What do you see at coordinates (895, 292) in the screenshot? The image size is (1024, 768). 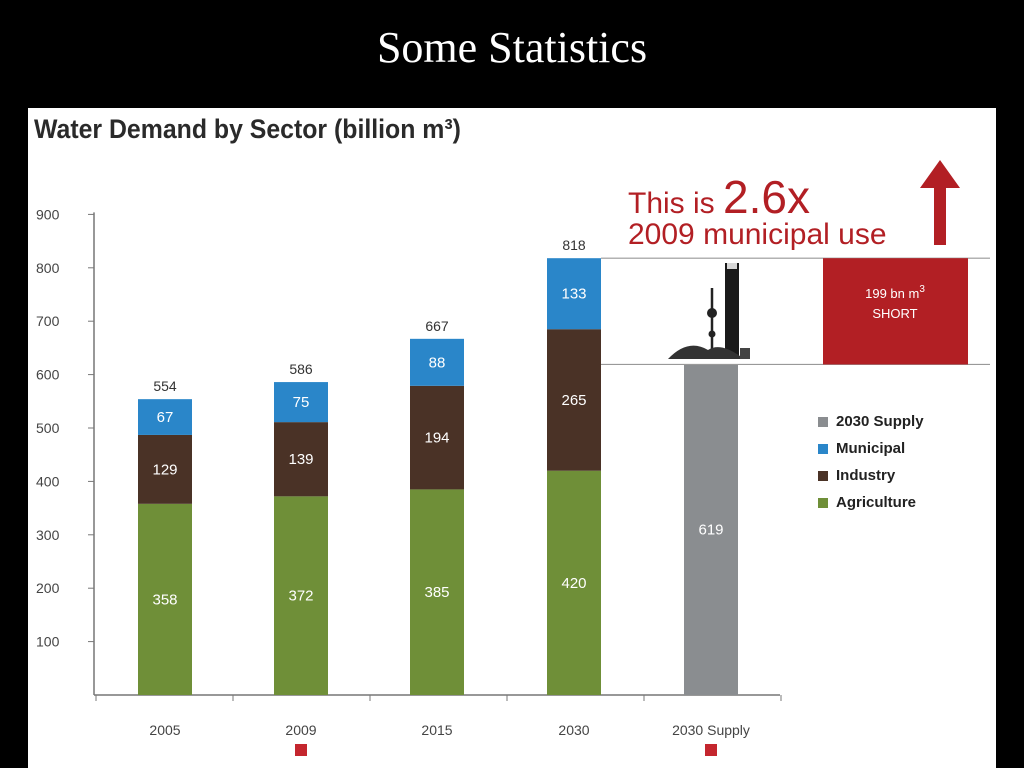 I see `shortfall-label: 199 bn m3` at bounding box center [895, 292].